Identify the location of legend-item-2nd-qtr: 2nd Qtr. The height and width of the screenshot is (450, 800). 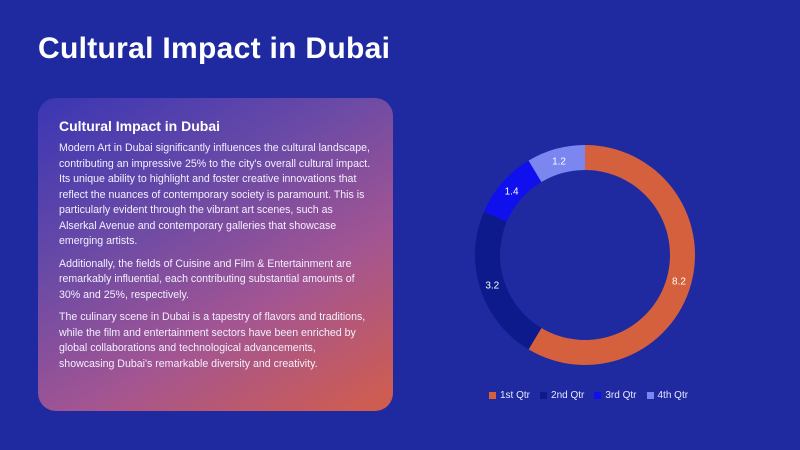
(562, 395).